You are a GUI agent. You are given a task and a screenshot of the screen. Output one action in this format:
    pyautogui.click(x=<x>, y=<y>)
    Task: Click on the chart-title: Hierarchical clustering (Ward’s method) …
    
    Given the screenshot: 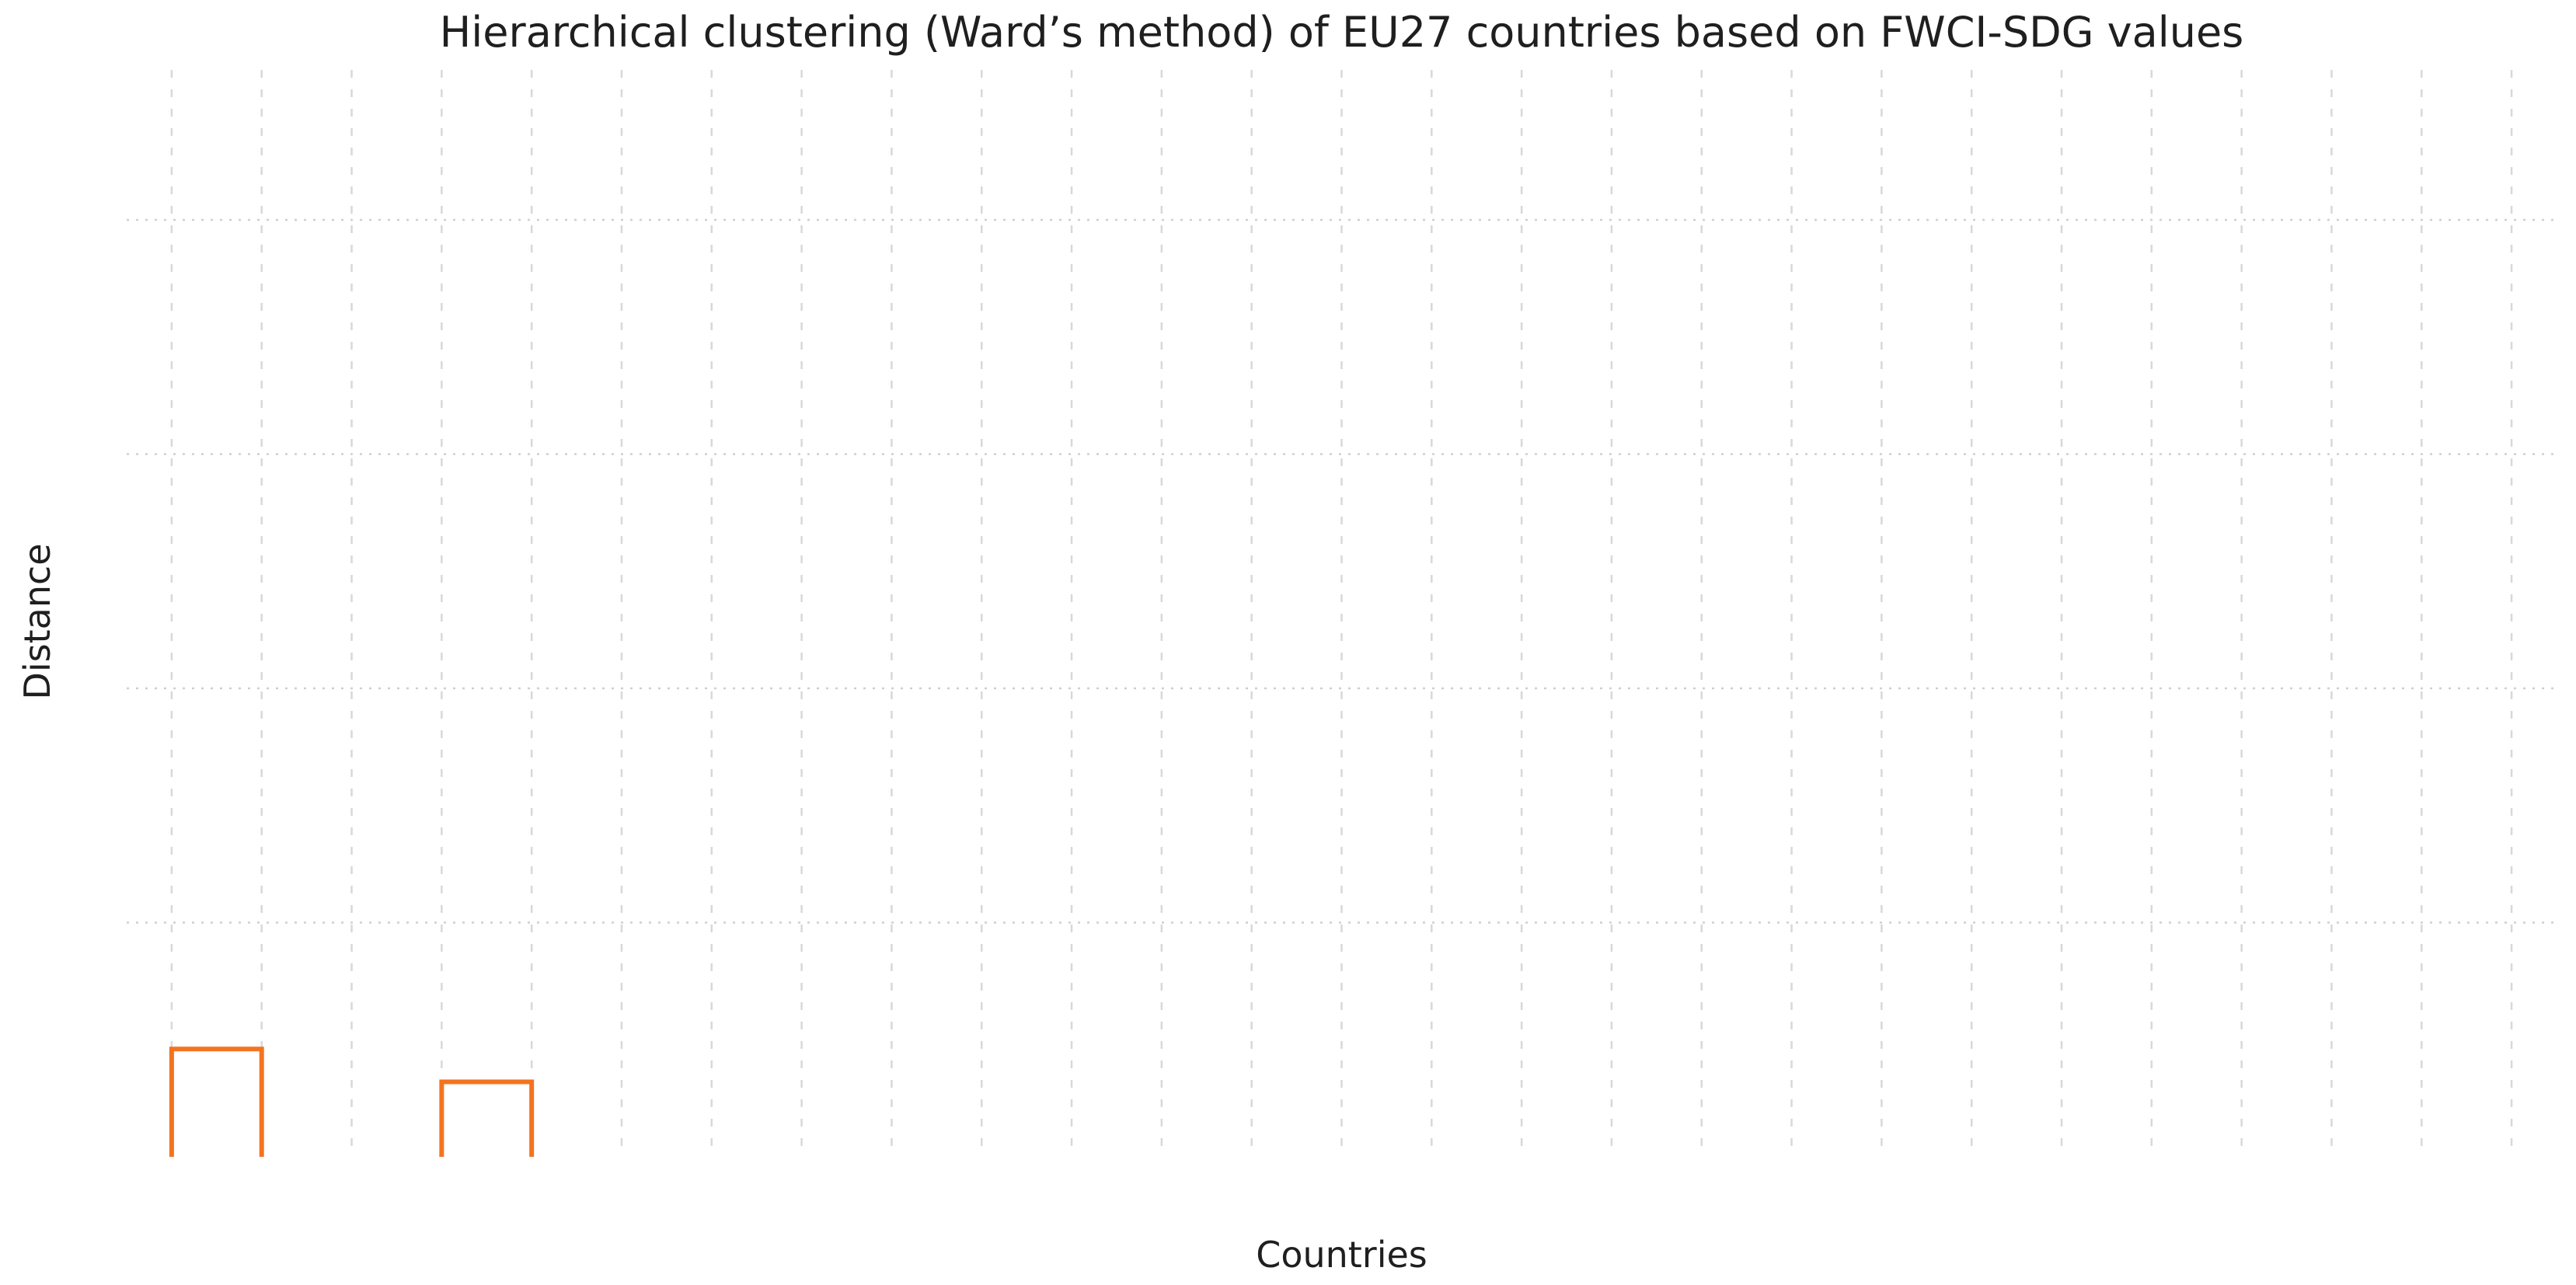 What is the action you would take?
    pyautogui.click(x=1341, y=32)
    